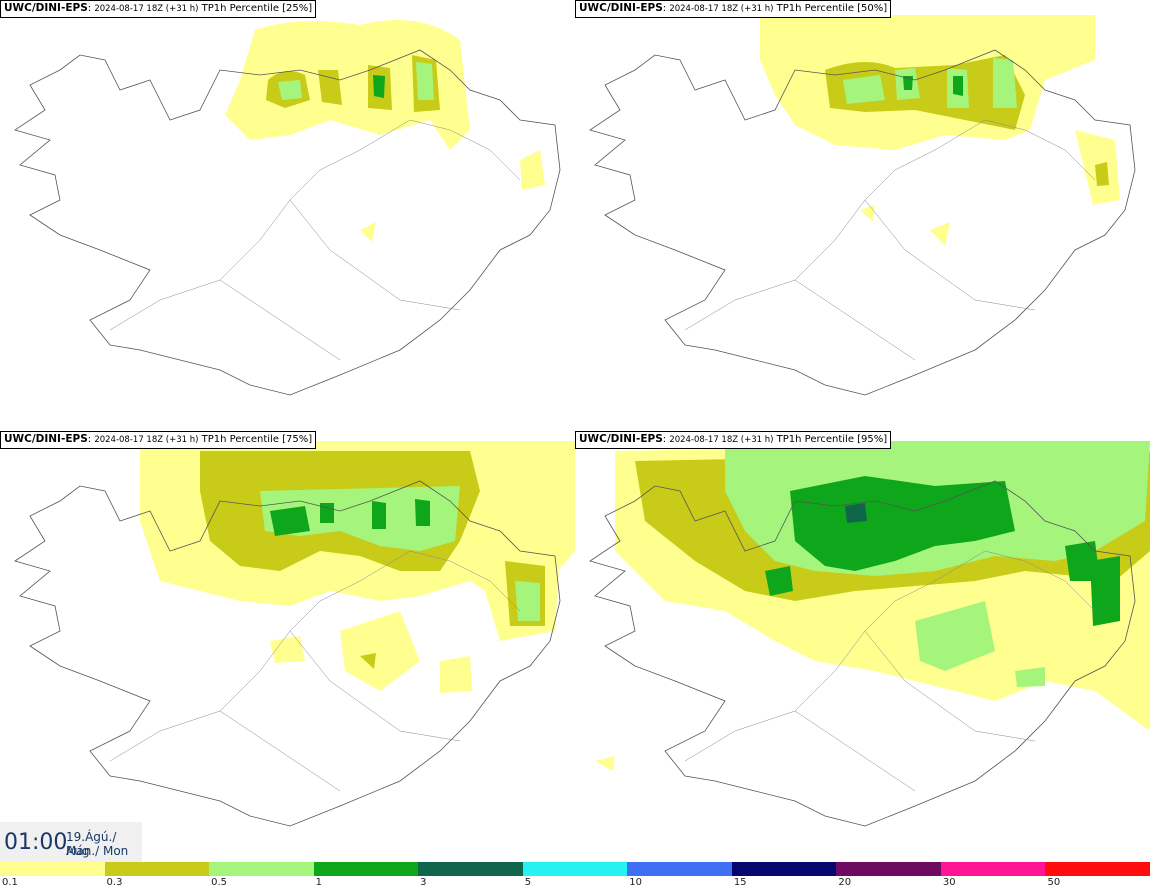 The image size is (1150, 891). I want to click on color-scale, so click(575, 869).